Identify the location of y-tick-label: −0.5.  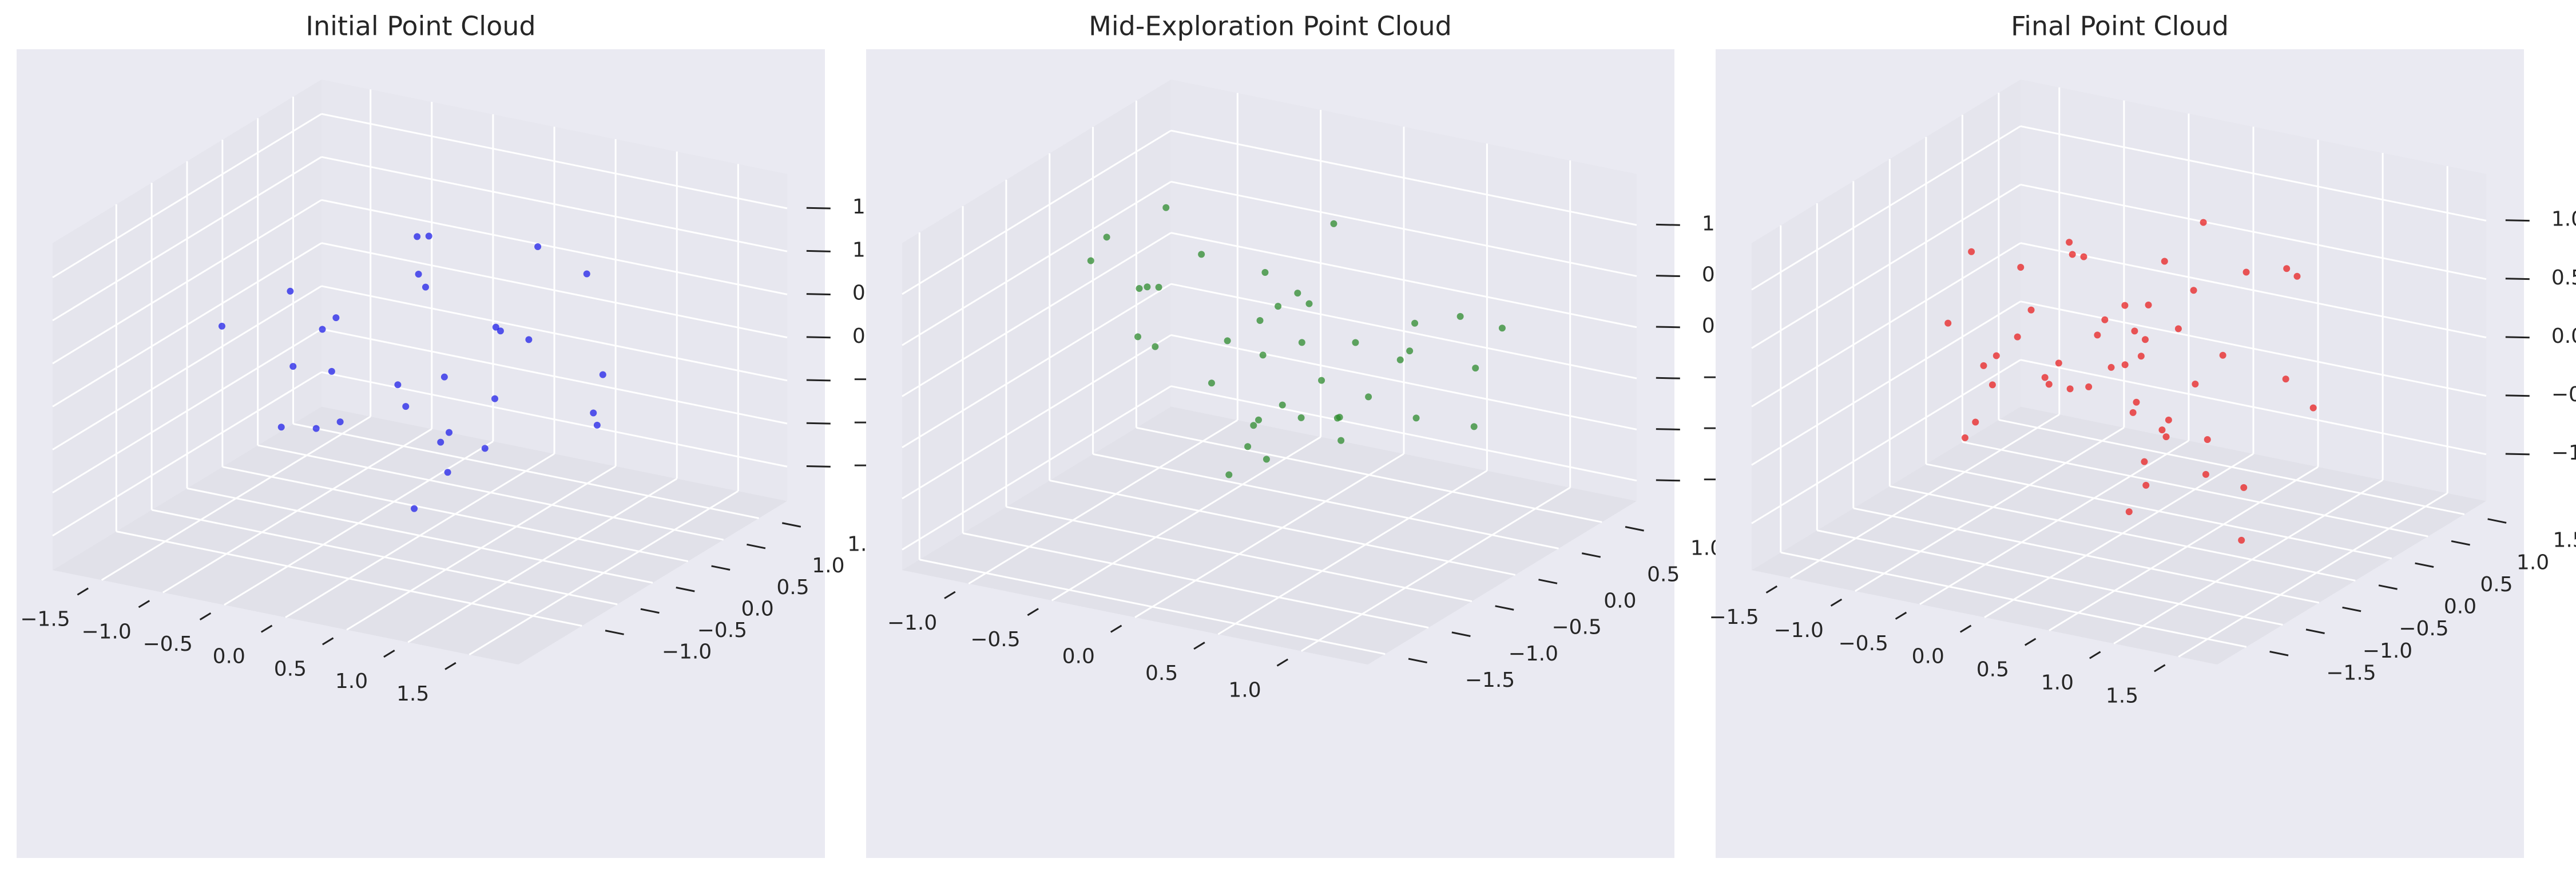
(1576, 627).